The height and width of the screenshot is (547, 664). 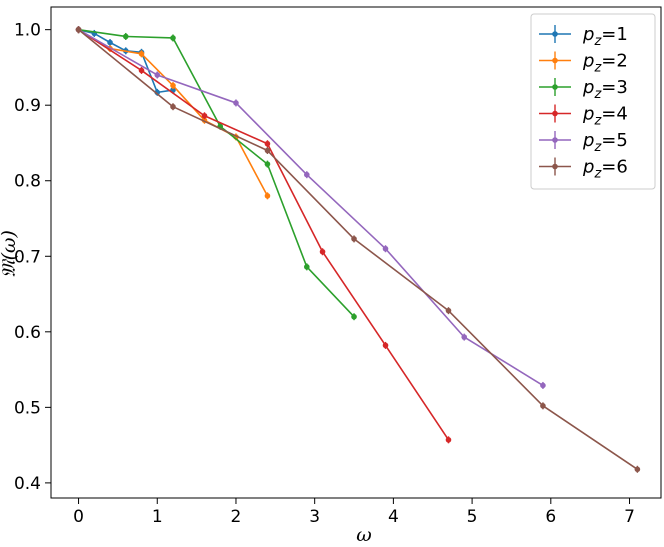 I want to click on legend-box, so click(x=593, y=101).